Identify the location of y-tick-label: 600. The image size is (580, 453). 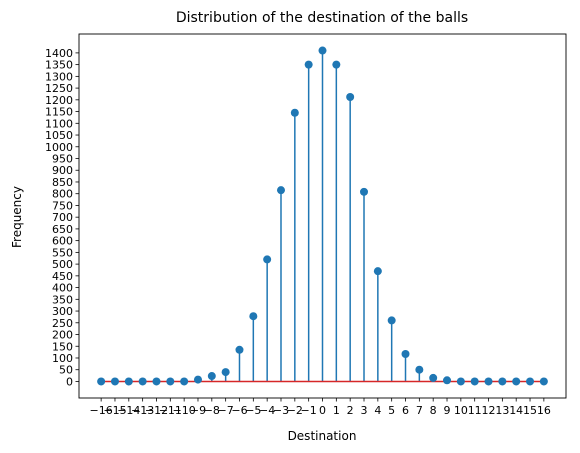
(62, 241).